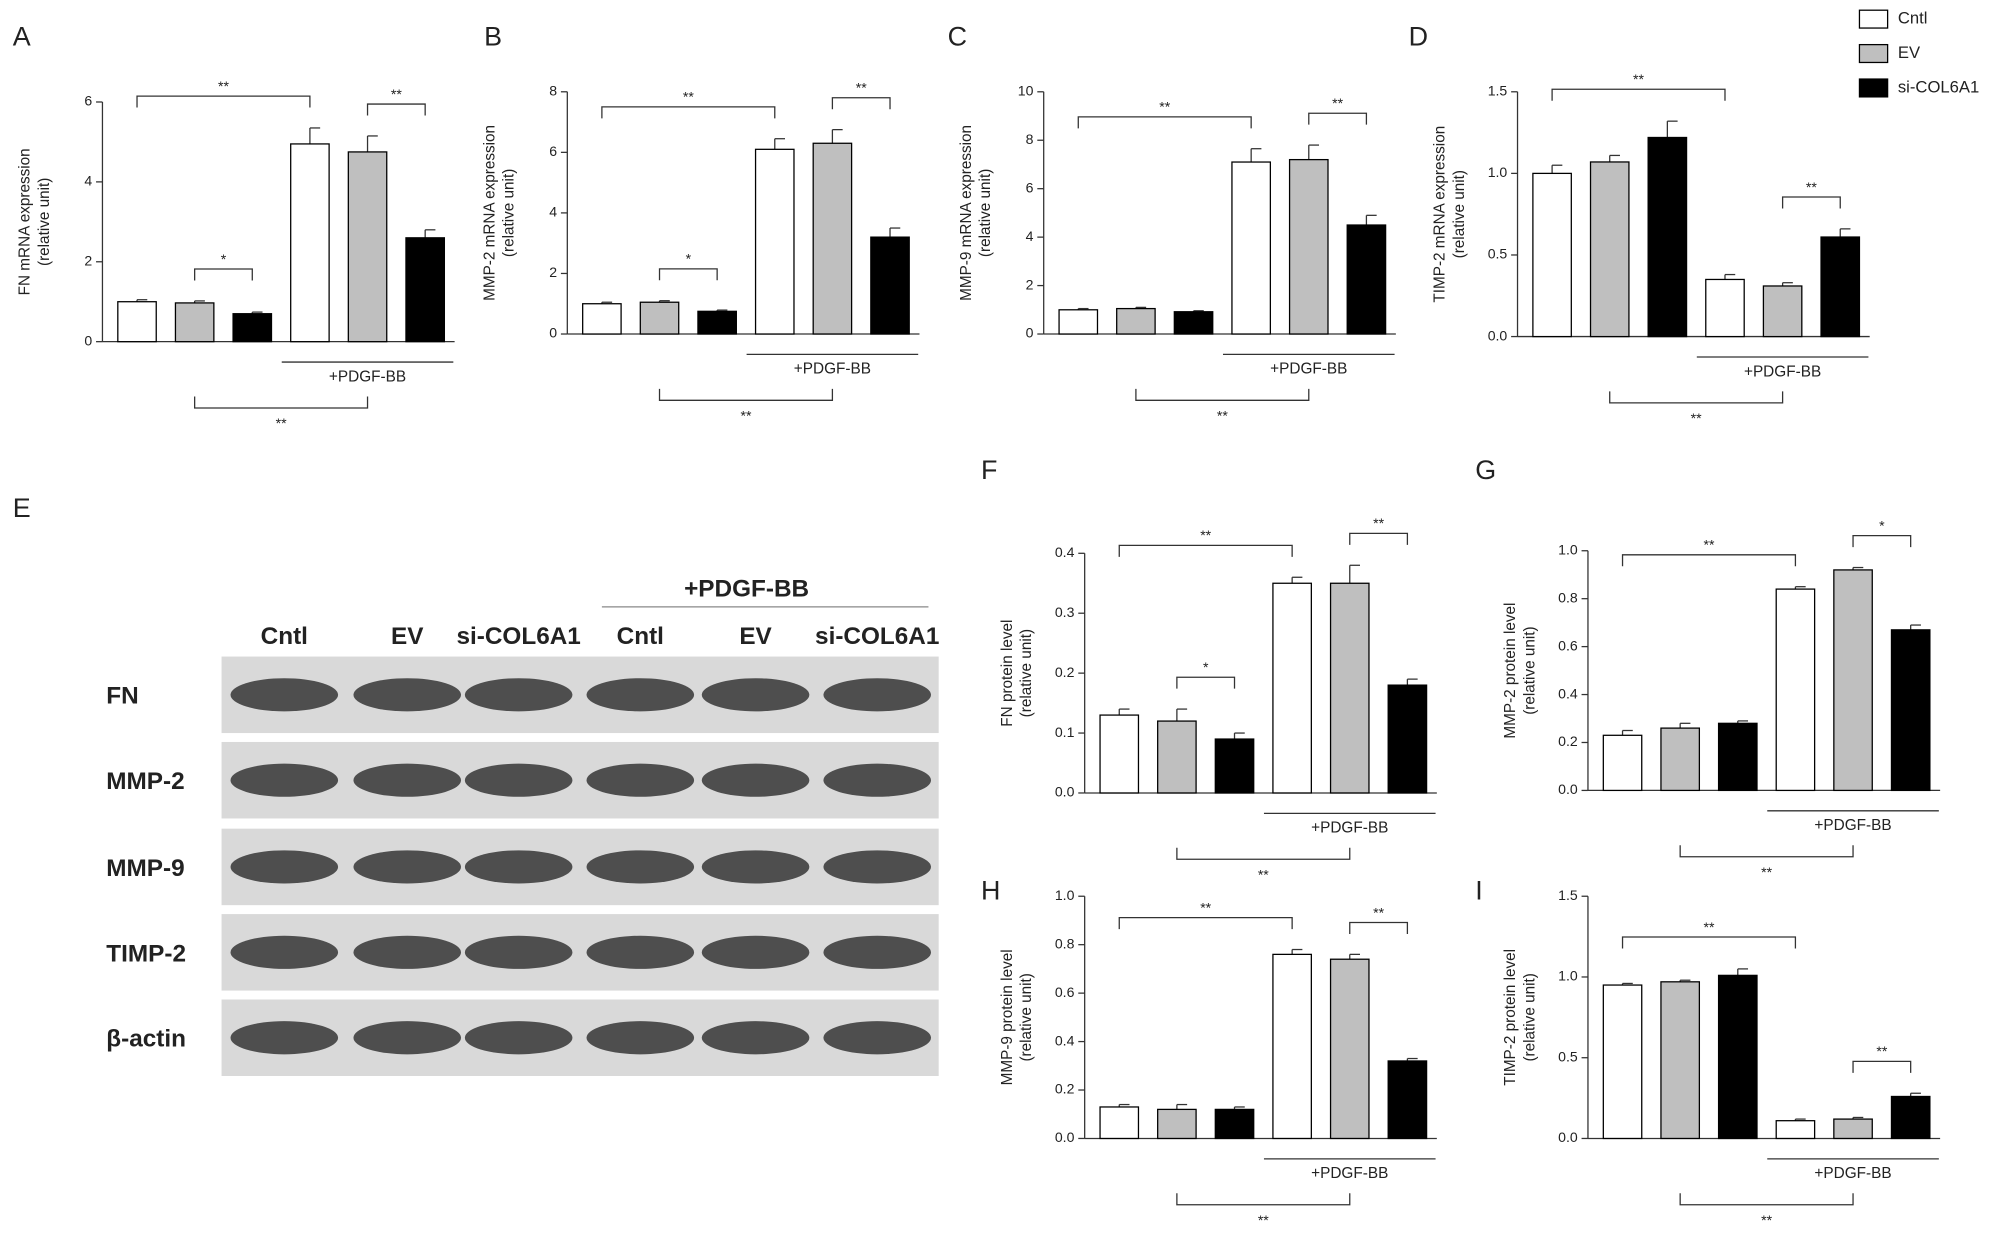 The image size is (2008, 1243). Describe the element at coordinates (1007, 673) in the screenshot. I see `y-axis-label: FN protein level` at that location.